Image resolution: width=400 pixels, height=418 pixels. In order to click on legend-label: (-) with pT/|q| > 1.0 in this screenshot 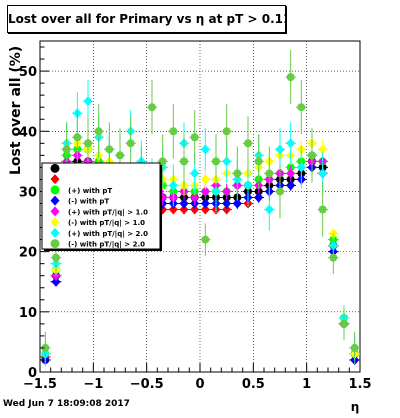, I will do `click(106, 223)`.